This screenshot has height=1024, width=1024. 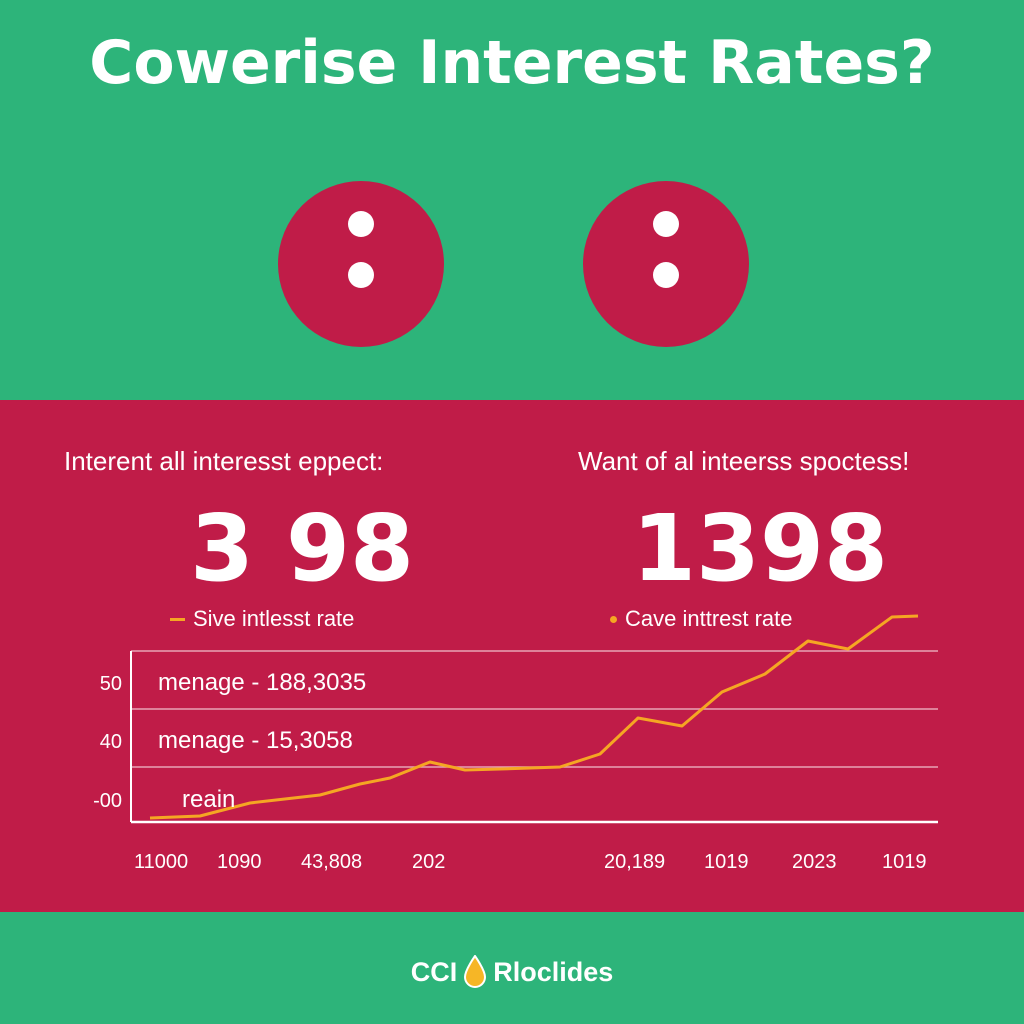 I want to click on right-heading: Want of al inteerss spoctess!, so click(x=744, y=461).